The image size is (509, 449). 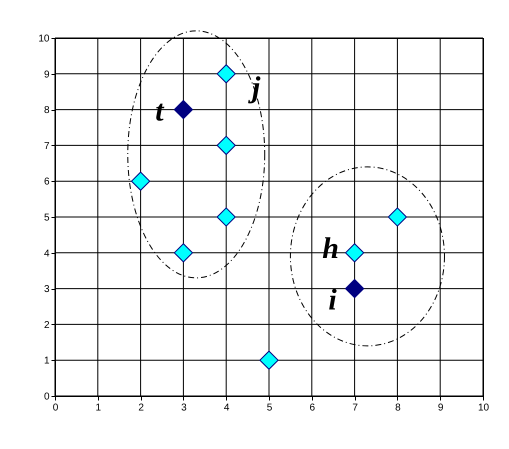 I want to click on x-tick-label: 6, so click(x=313, y=408).